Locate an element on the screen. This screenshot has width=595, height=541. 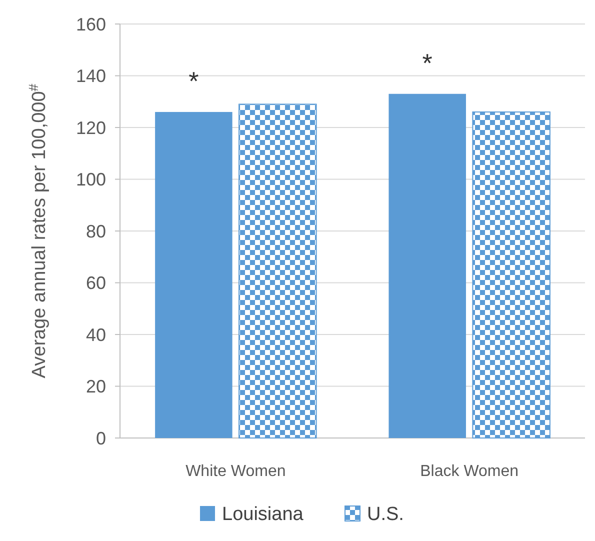
y-tick-label: 100 is located at coordinates (91, 180).